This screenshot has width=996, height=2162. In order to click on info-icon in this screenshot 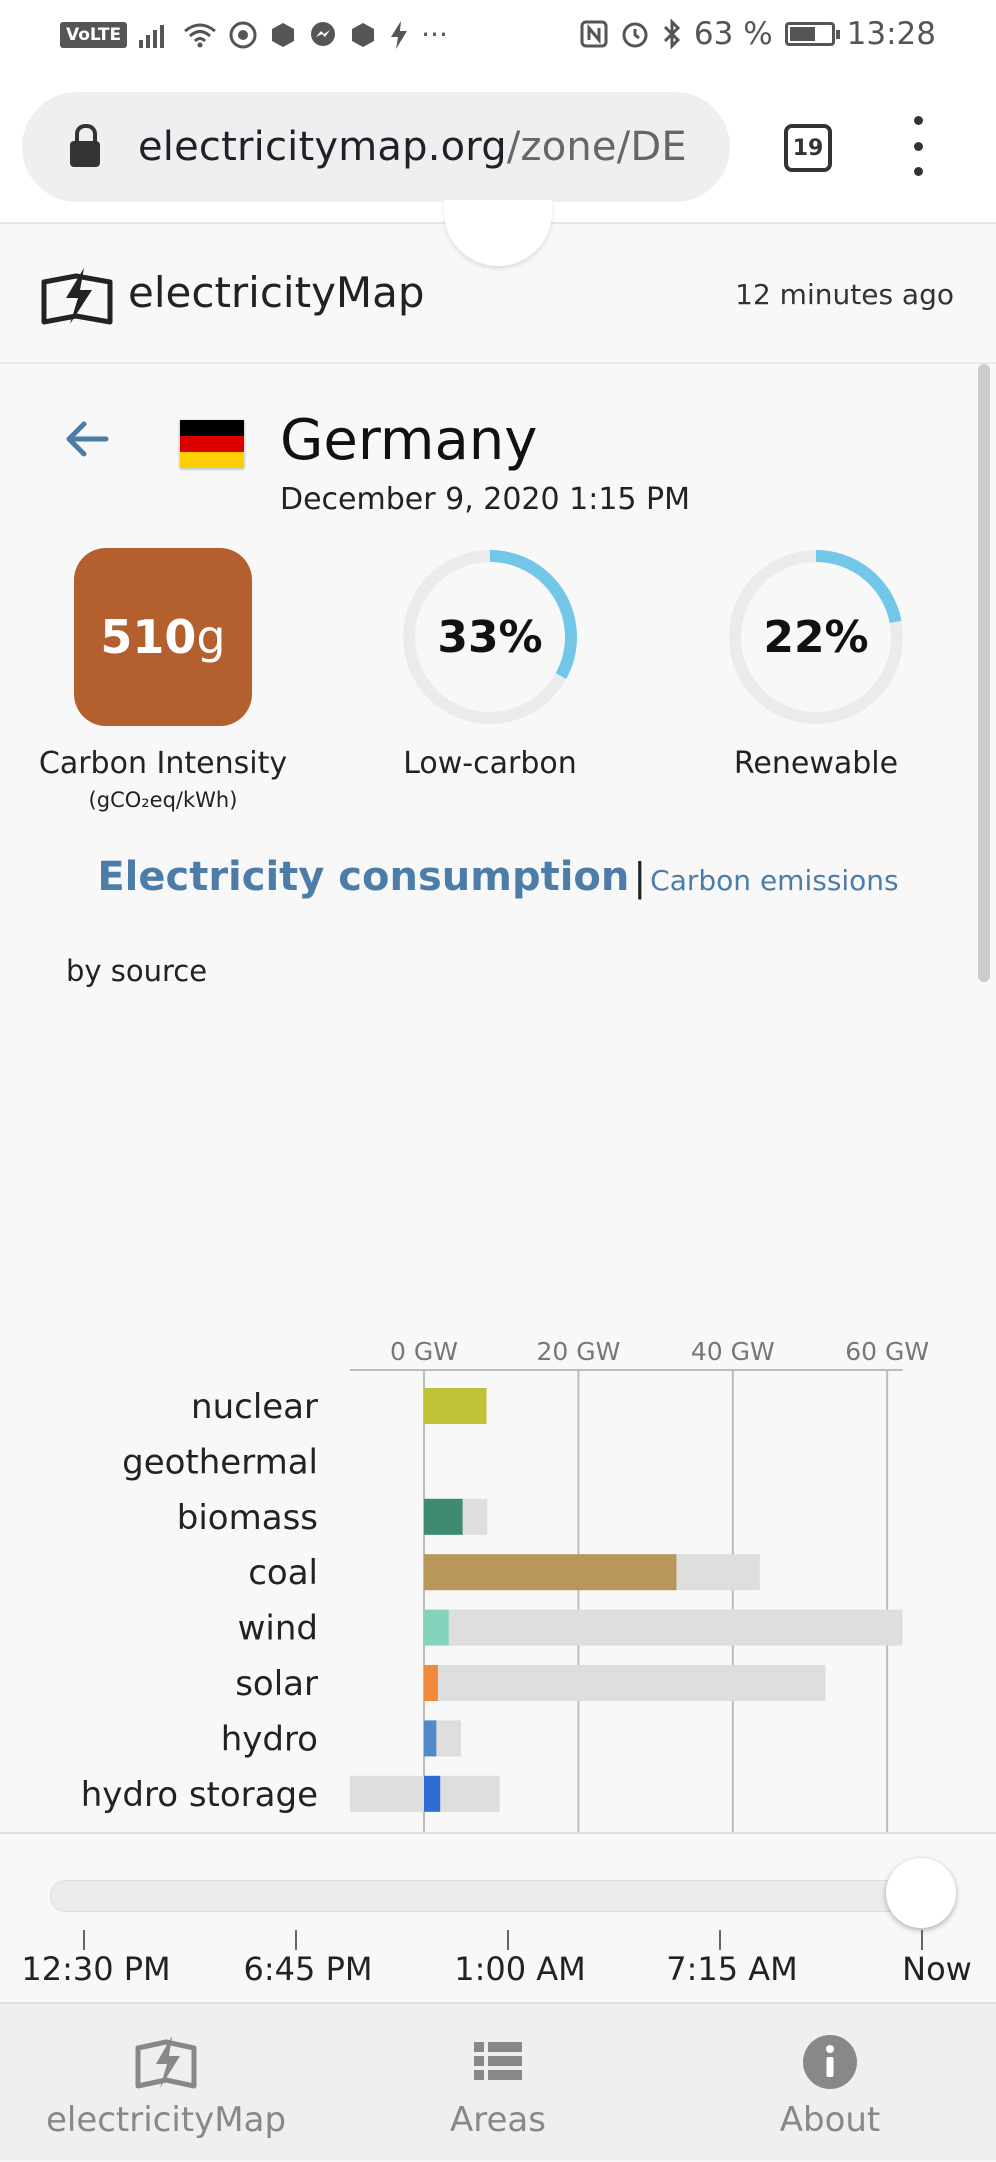, I will do `click(830, 2062)`.